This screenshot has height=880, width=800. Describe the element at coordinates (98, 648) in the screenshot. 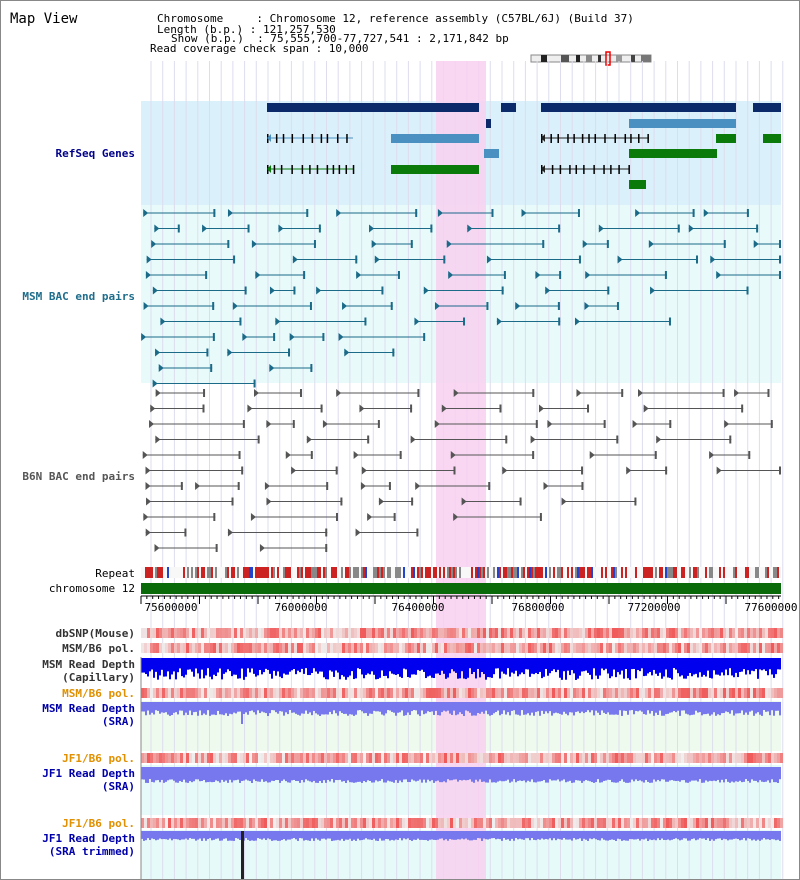

I see `track-label-msm-b6-pol-1: MSM/B6 pol.` at that location.